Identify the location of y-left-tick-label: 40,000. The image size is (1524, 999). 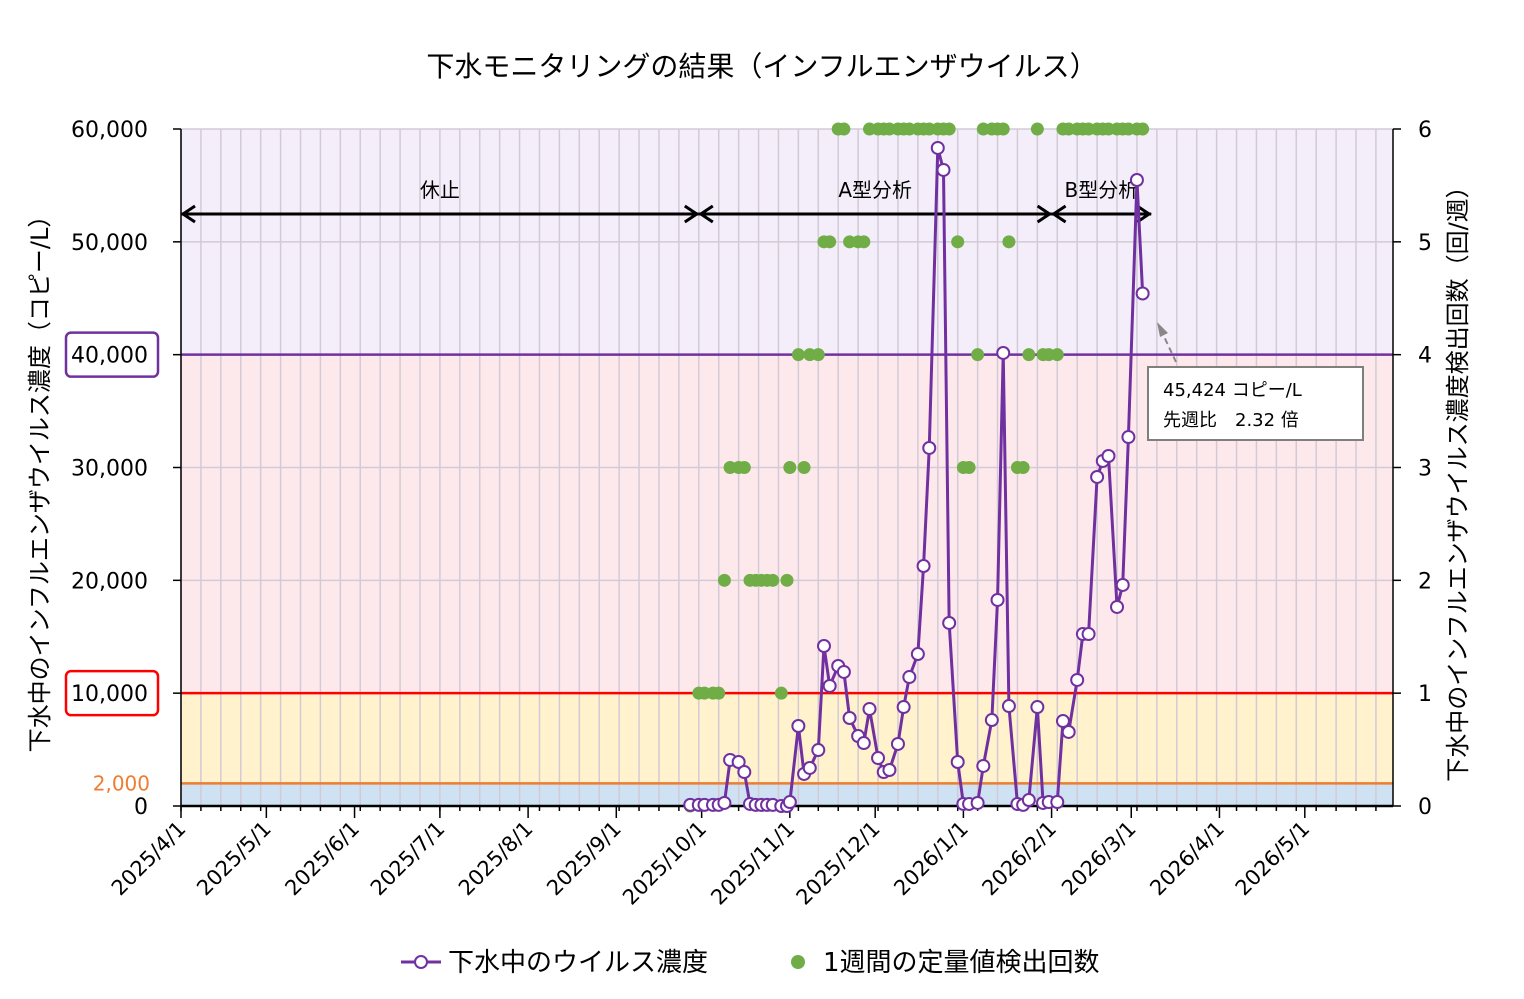
(109, 356).